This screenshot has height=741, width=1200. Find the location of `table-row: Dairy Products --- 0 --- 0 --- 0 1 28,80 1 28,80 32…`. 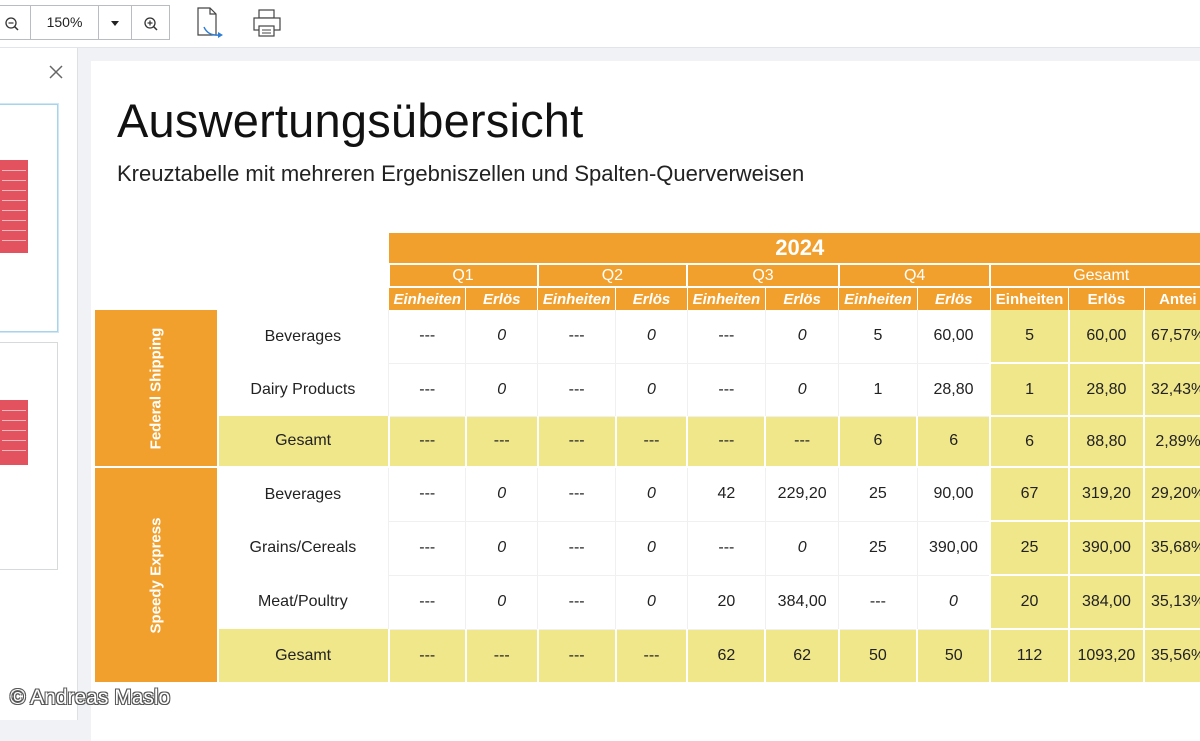

table-row: Dairy Products --- 0 --- 0 --- 0 1 28,80 1 28,80 32… is located at coordinates (647, 390).